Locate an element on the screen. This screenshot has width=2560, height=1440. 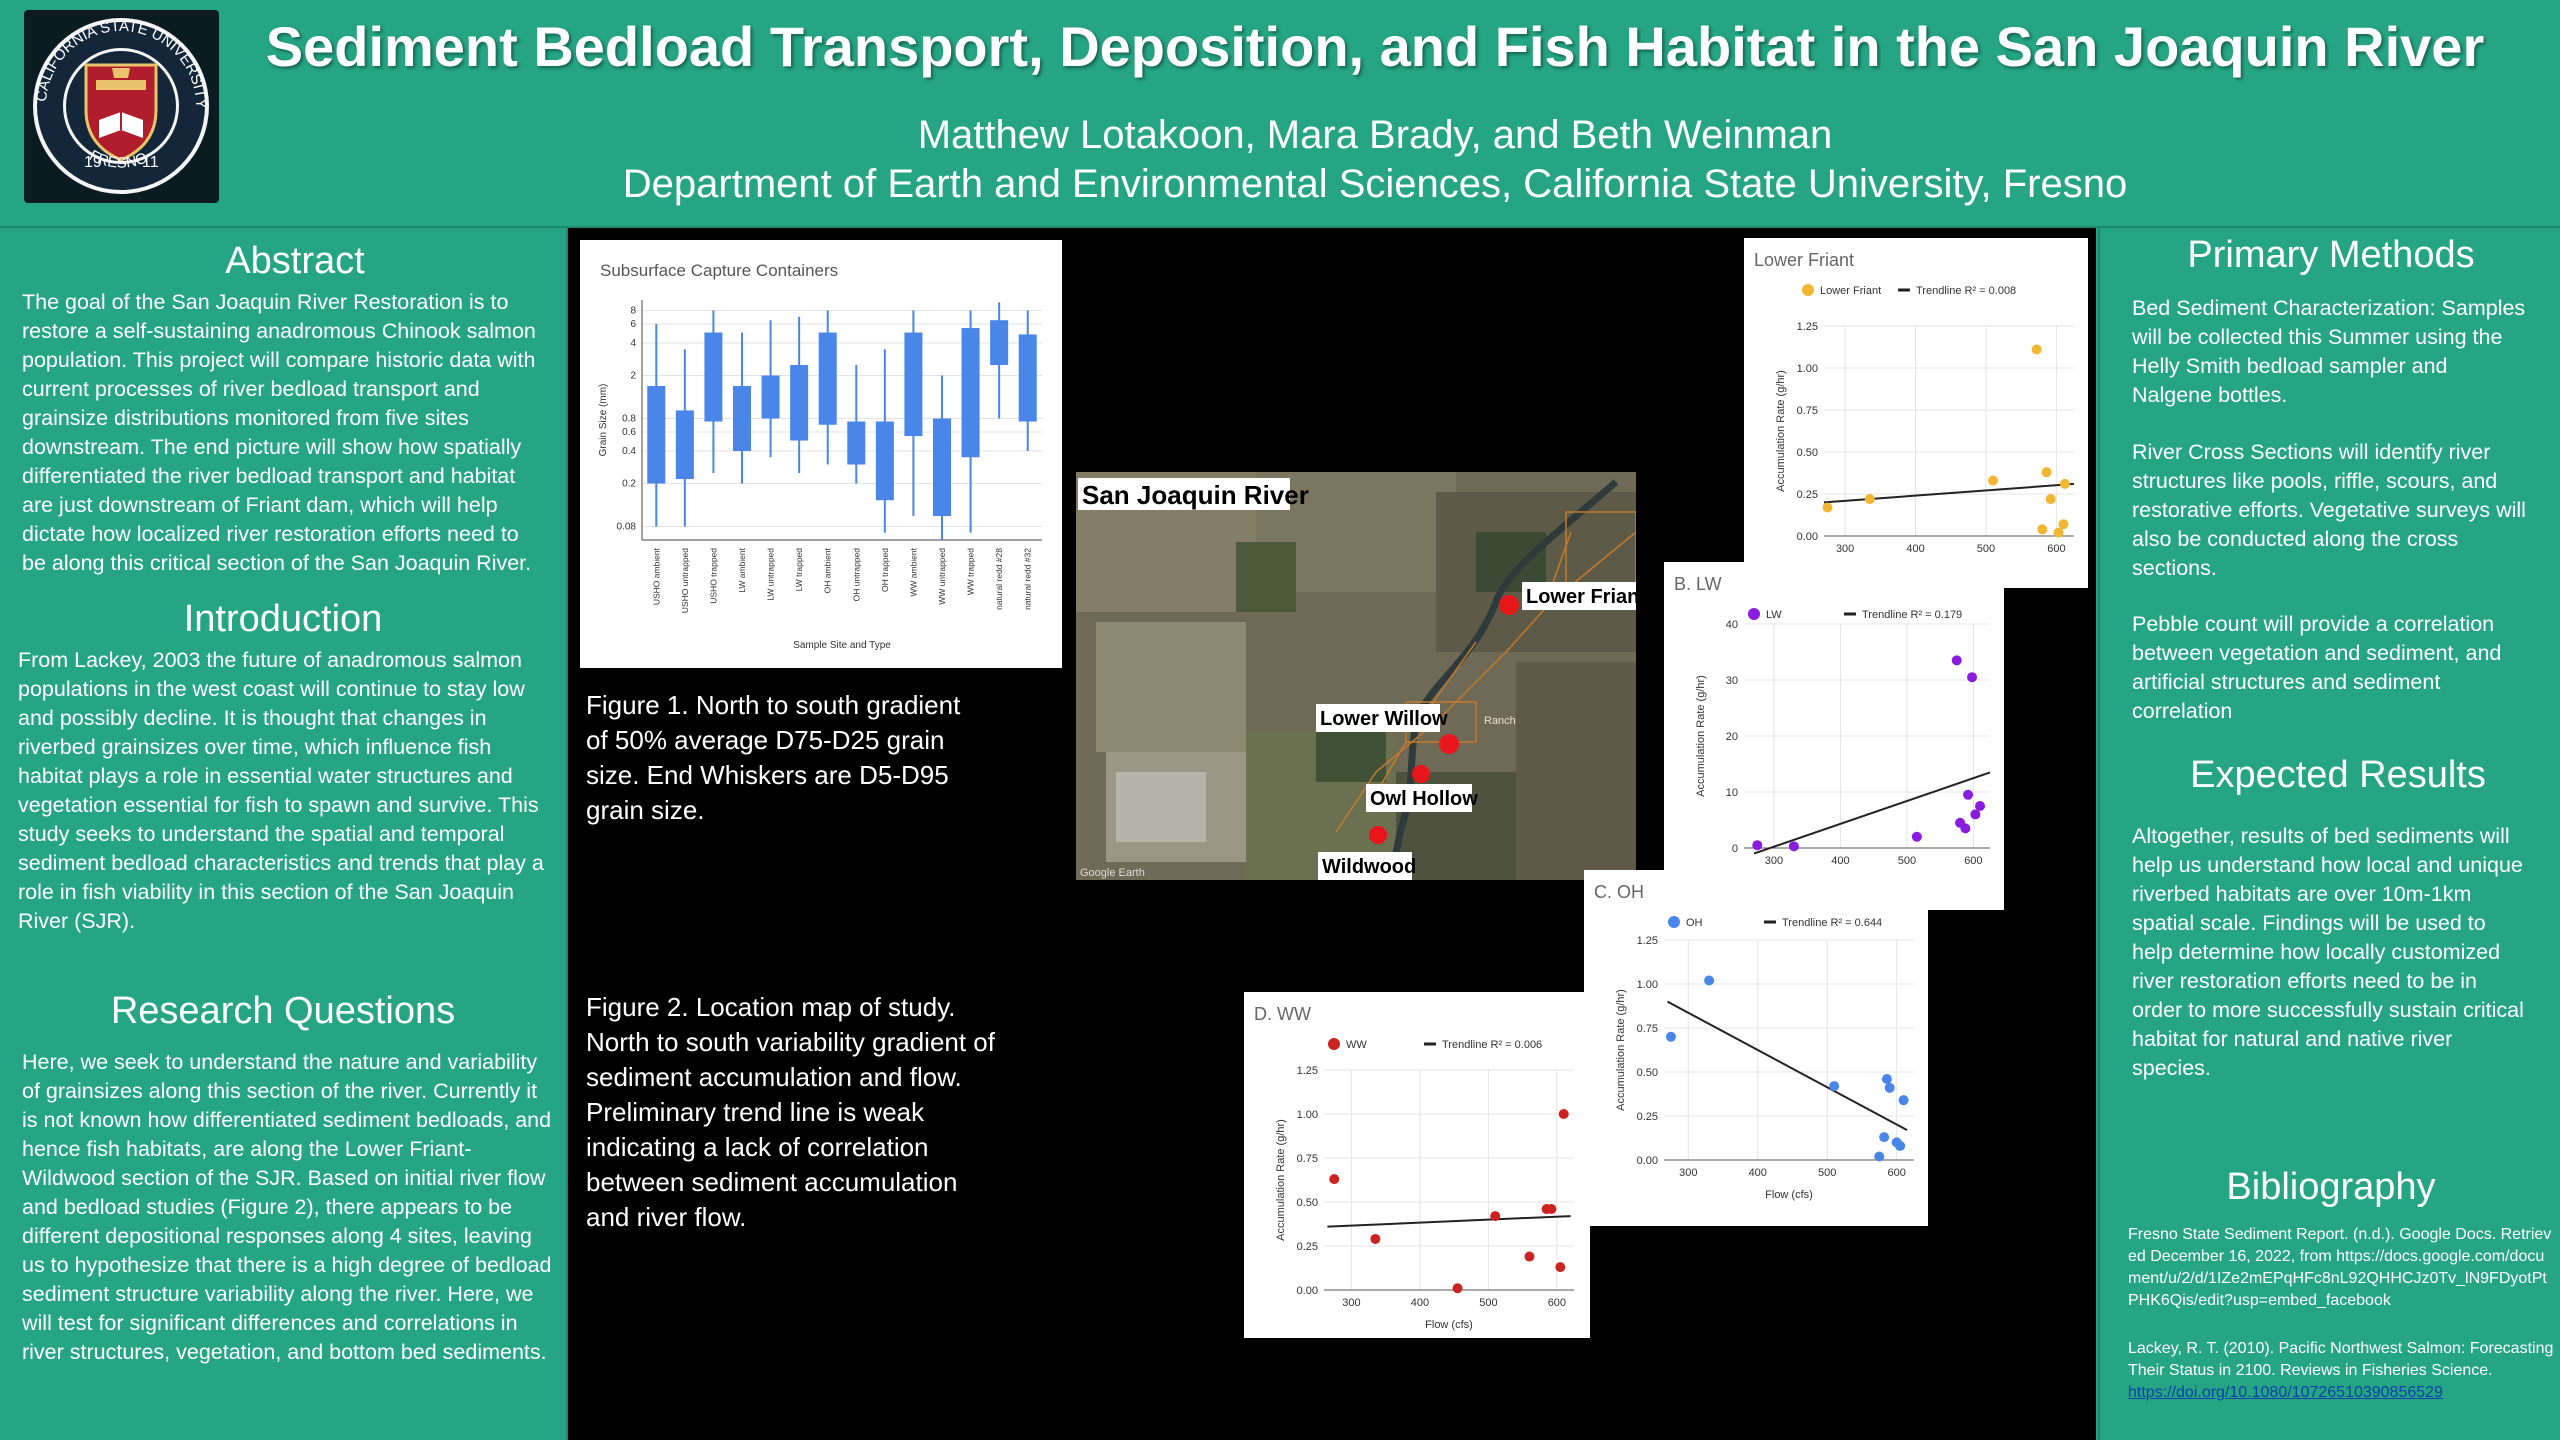
map-label-lower-friant: Lower Friant is located at coordinates (1581, 597).